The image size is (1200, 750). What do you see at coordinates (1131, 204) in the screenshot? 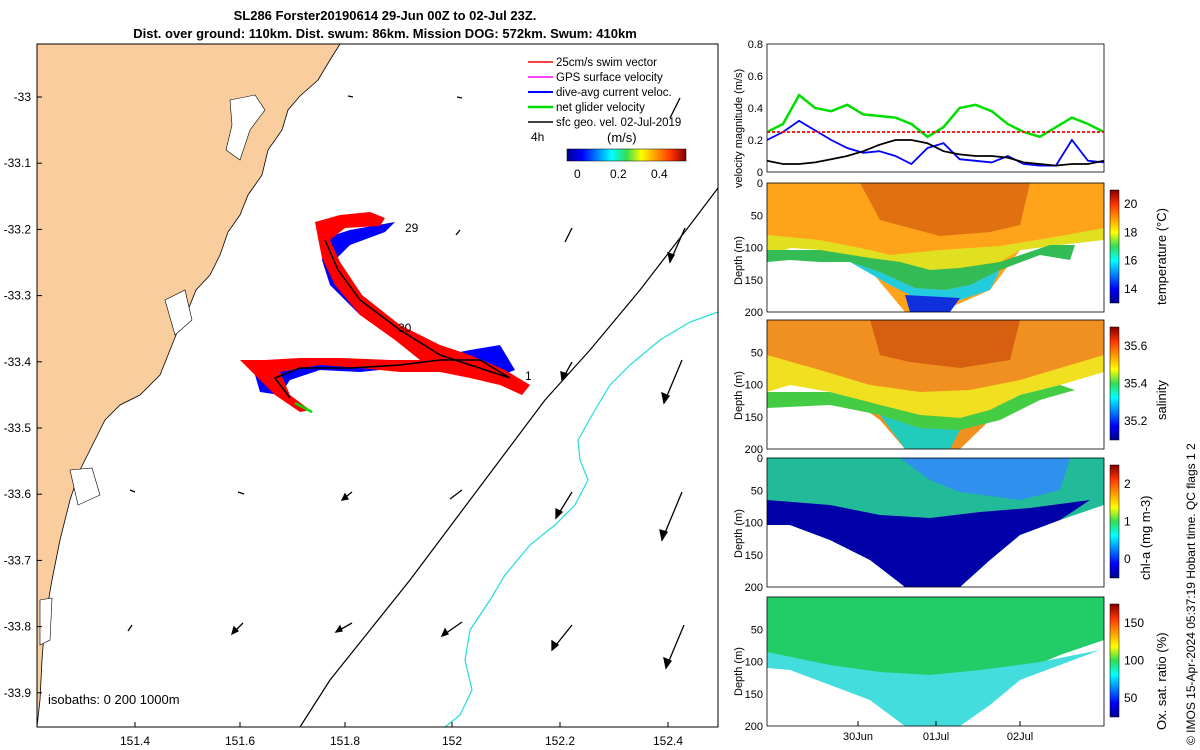
I see `colorbar-tick-label: 20` at bounding box center [1131, 204].